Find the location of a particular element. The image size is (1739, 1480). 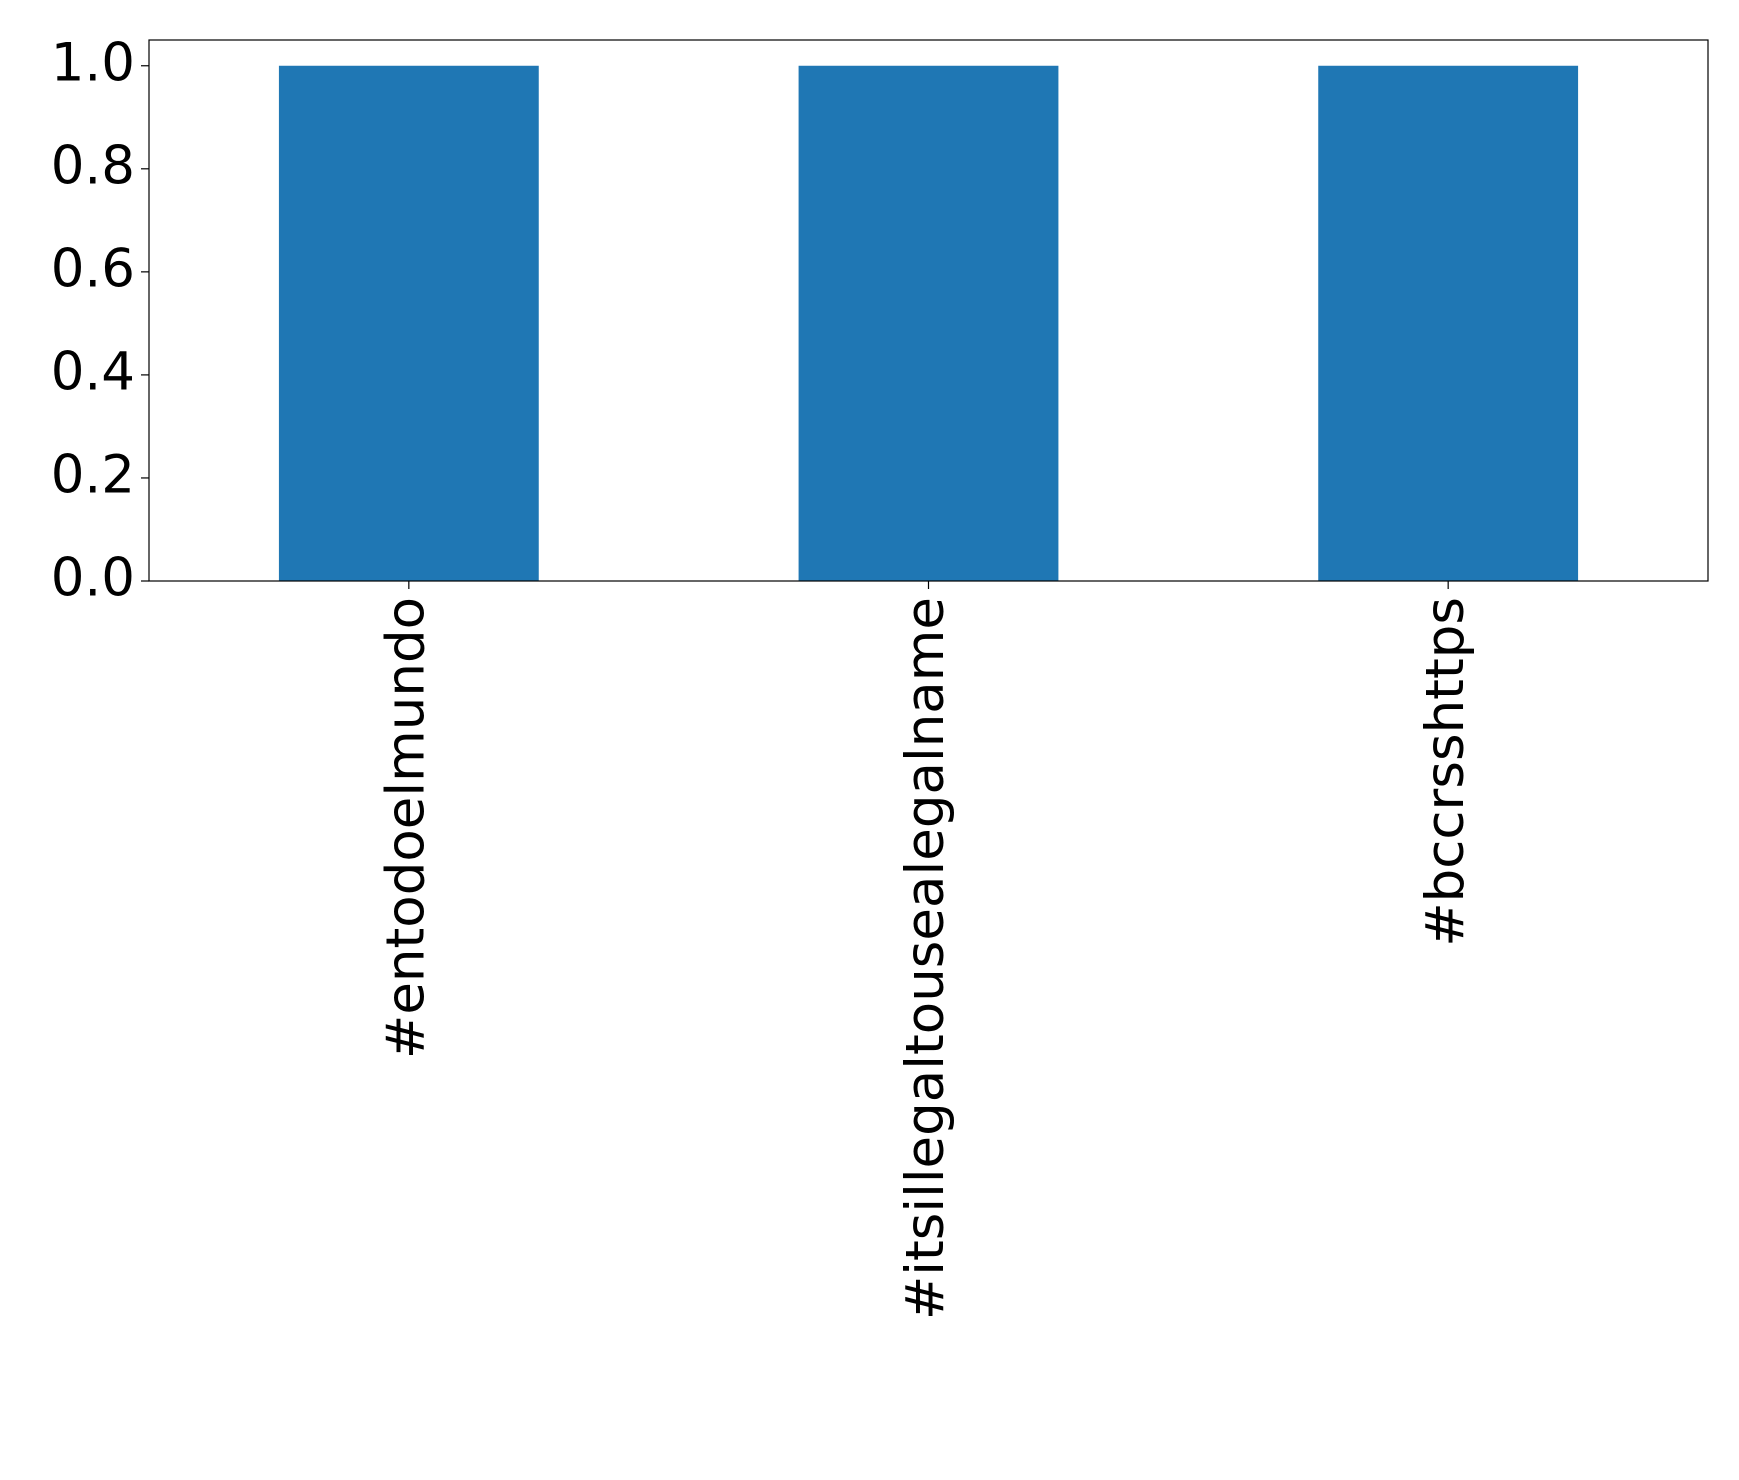

x-tick-label: #itsillegaltousealegalname is located at coordinates (925, 958).